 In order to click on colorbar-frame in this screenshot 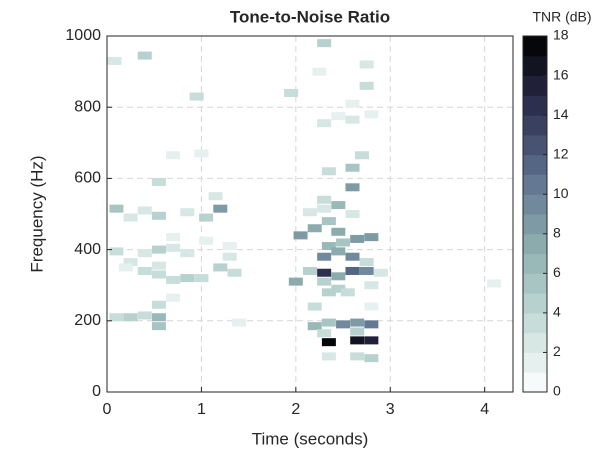, I will do `click(535, 214)`.